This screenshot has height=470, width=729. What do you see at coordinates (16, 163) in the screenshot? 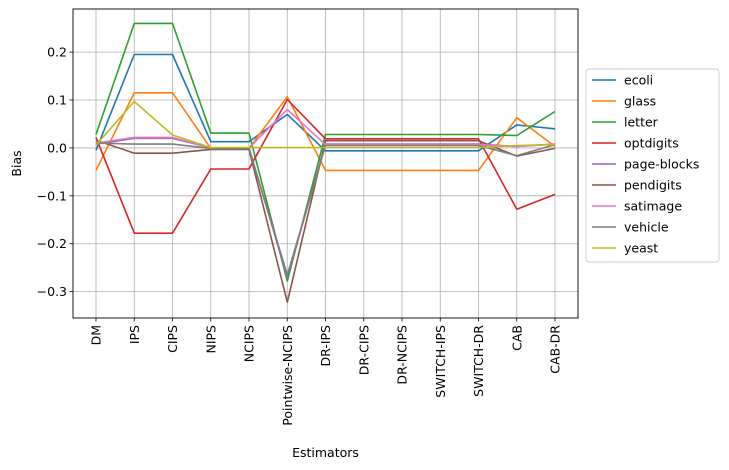
I see `y-axis-label: Bias` at bounding box center [16, 163].